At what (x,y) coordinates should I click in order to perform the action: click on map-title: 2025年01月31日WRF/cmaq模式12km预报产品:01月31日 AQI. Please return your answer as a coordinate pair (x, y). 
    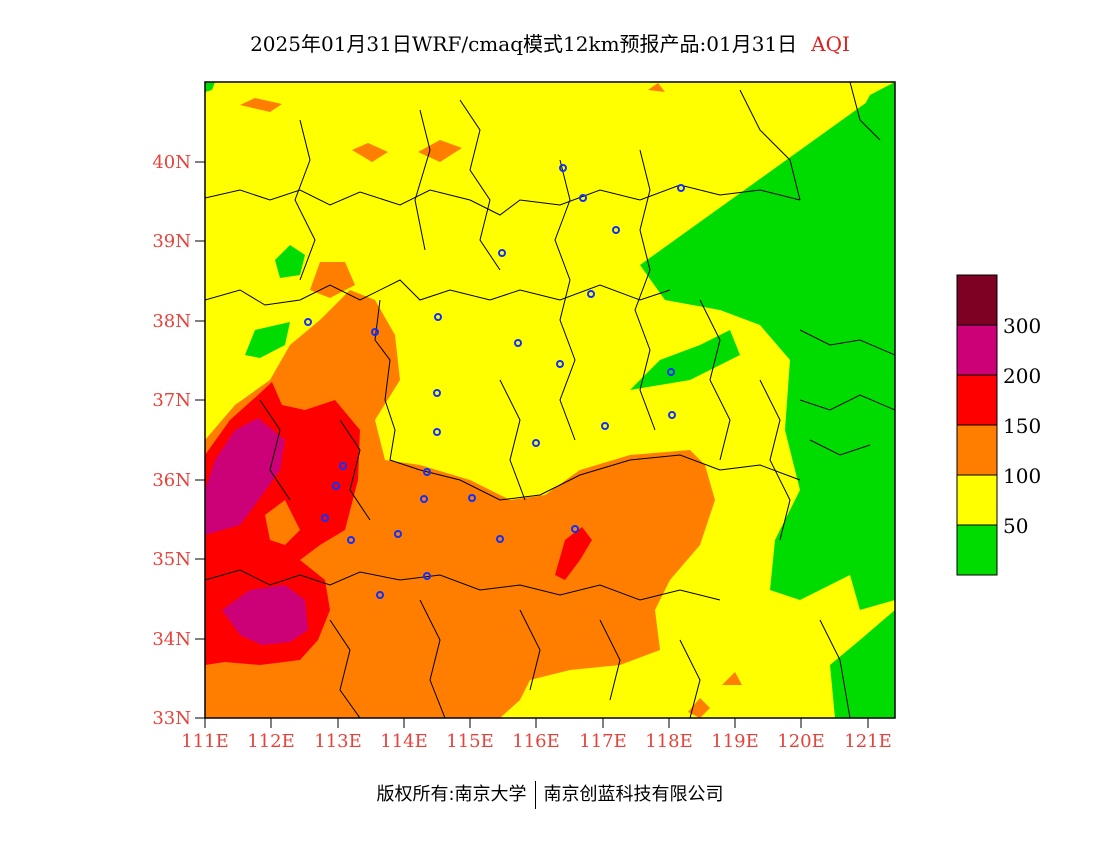
    Looking at the image, I should click on (550, 42).